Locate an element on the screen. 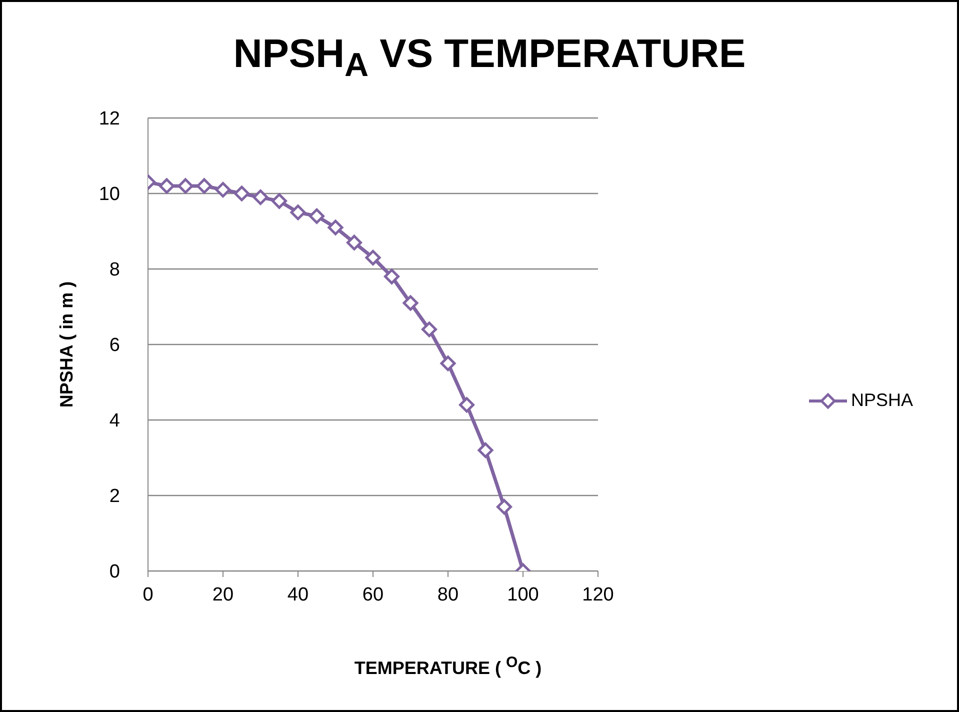  chart-title: NPSH$_{A}$ VS TEMPERATURE is located at coordinates (489, 58).